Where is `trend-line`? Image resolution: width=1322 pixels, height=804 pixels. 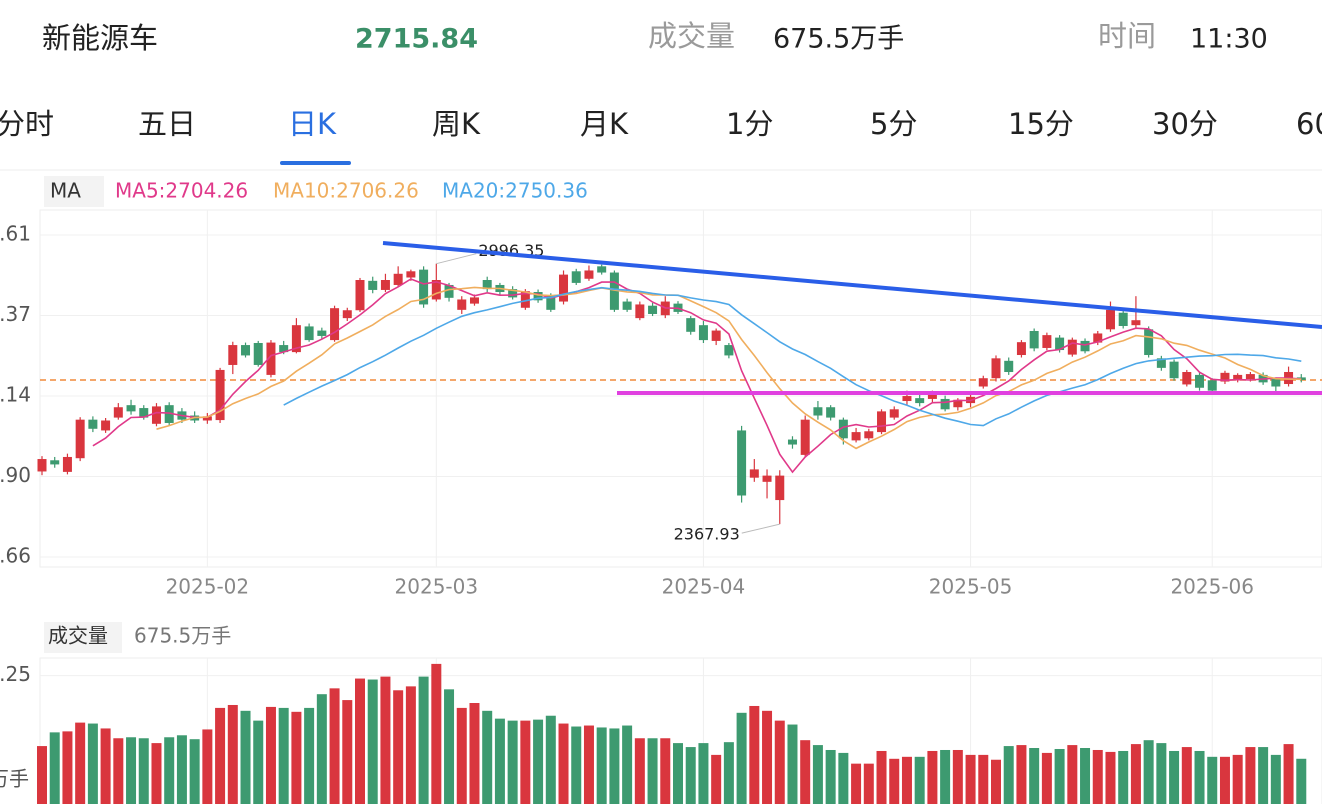 trend-line is located at coordinates (852, 285).